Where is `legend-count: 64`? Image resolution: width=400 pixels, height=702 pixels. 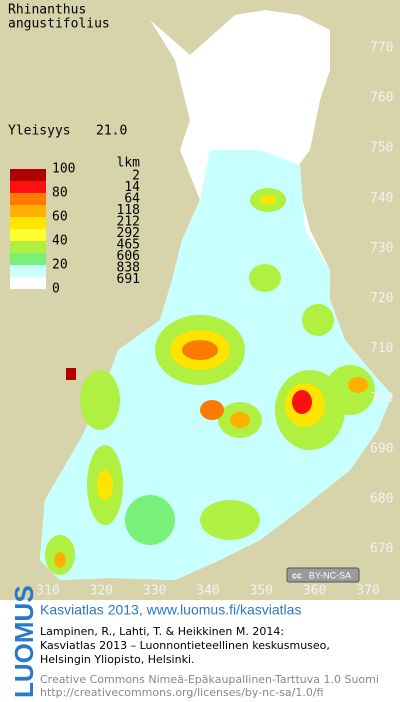 legend-count: 64 is located at coordinates (132, 199).